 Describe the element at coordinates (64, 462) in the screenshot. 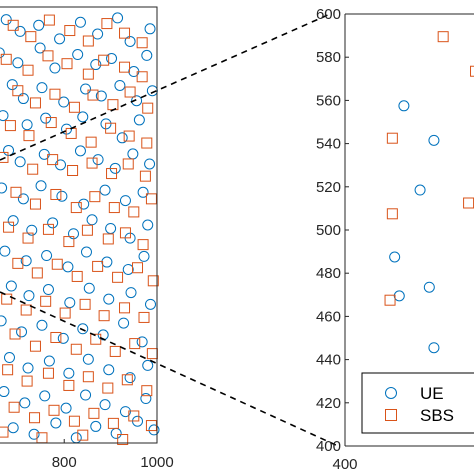

I see `overview-x-tick-label: 800` at that location.